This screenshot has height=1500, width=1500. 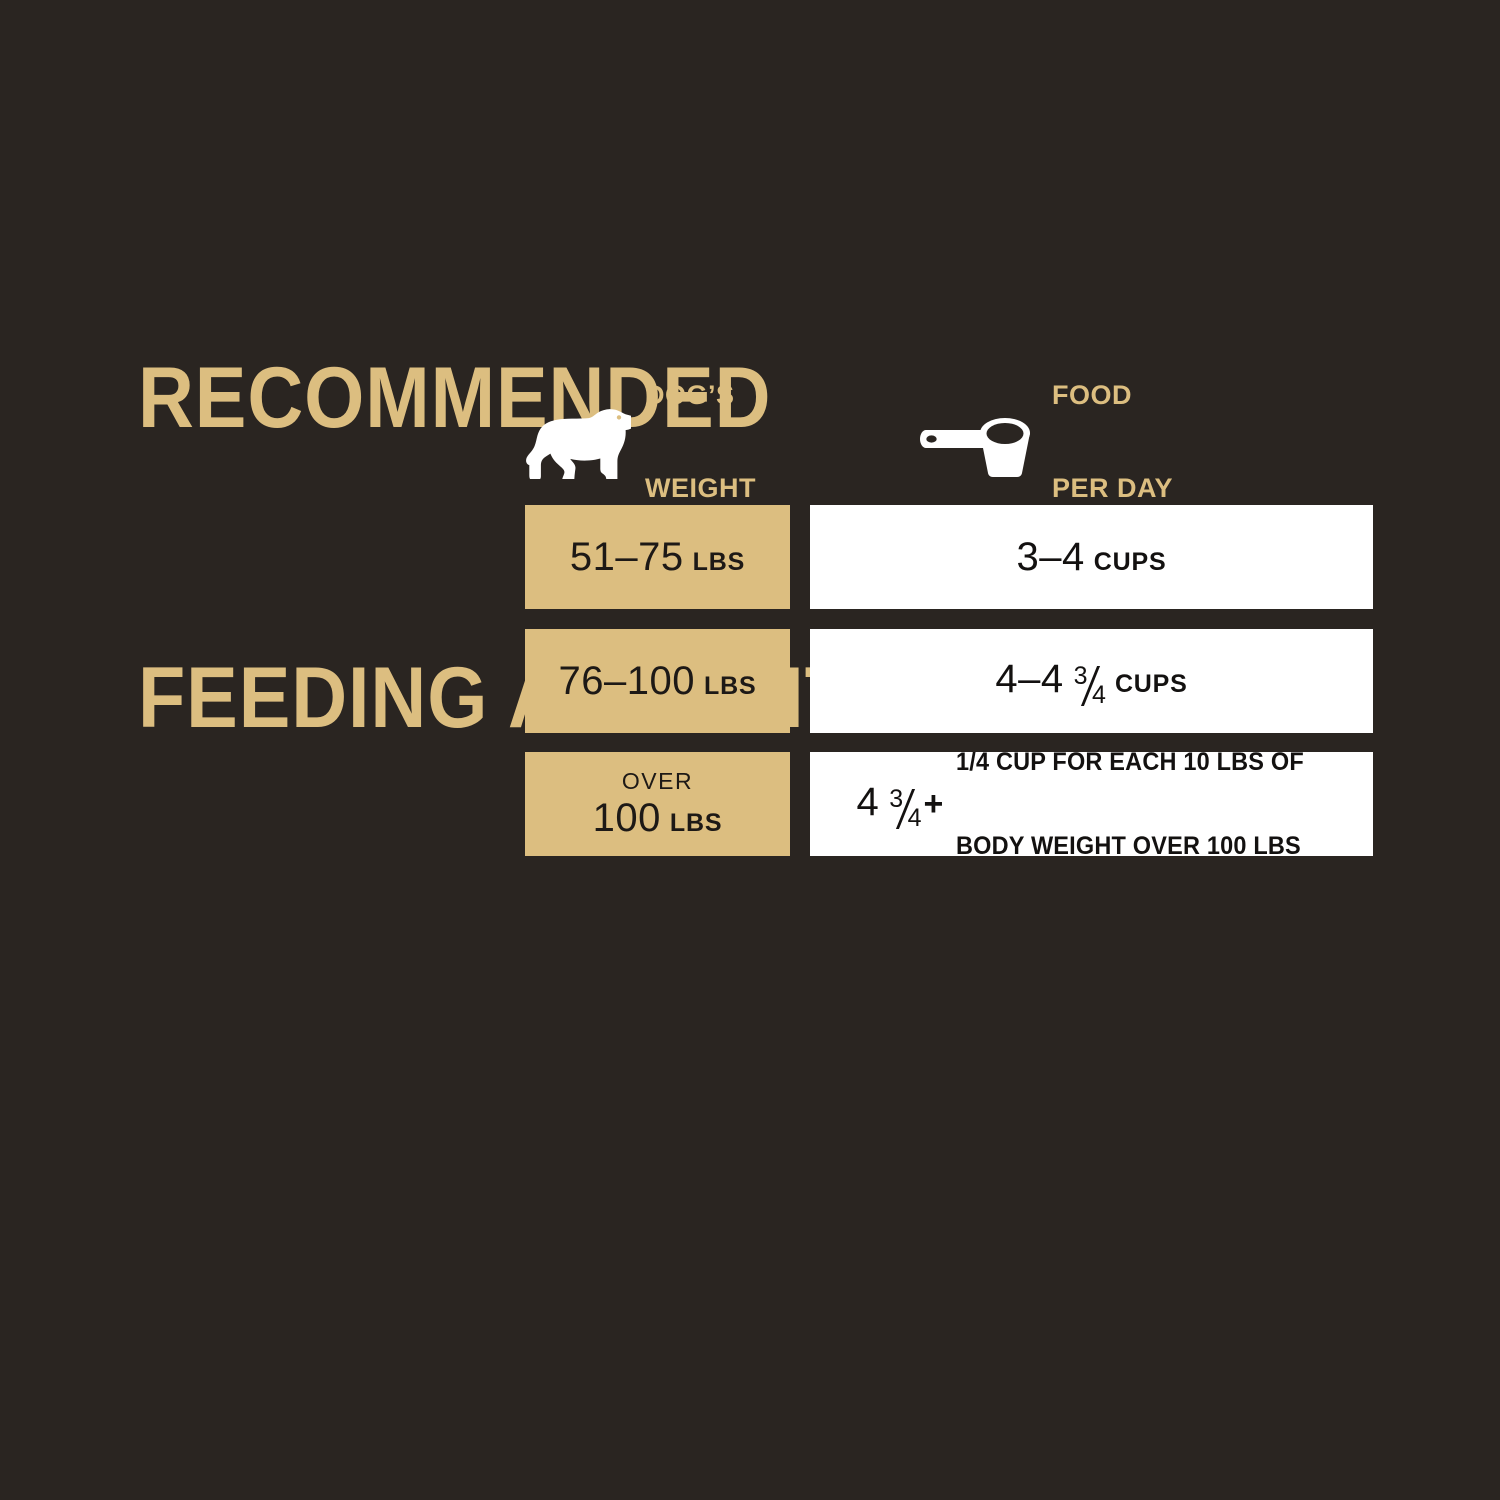 I want to click on row-2-fraction-denominator: 4, so click(x=1099, y=695).